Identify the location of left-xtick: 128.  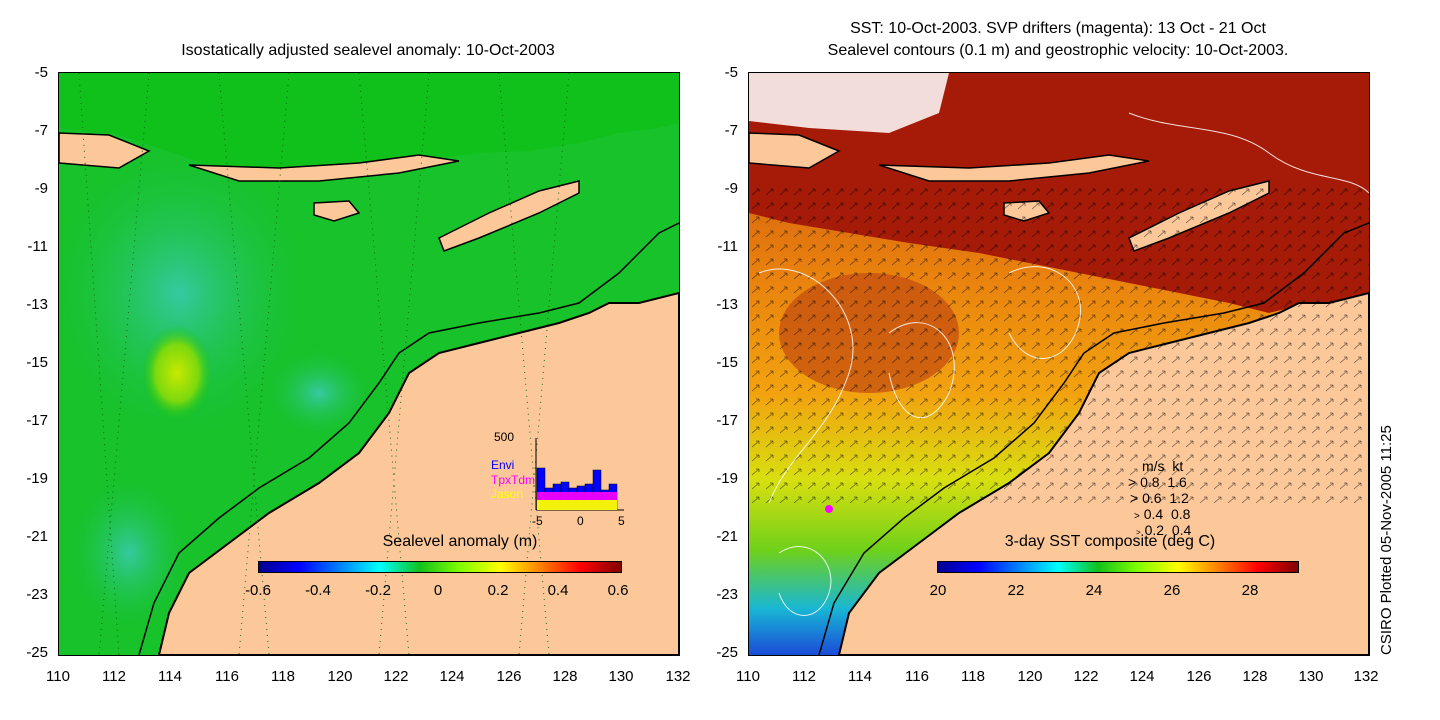
(565, 676).